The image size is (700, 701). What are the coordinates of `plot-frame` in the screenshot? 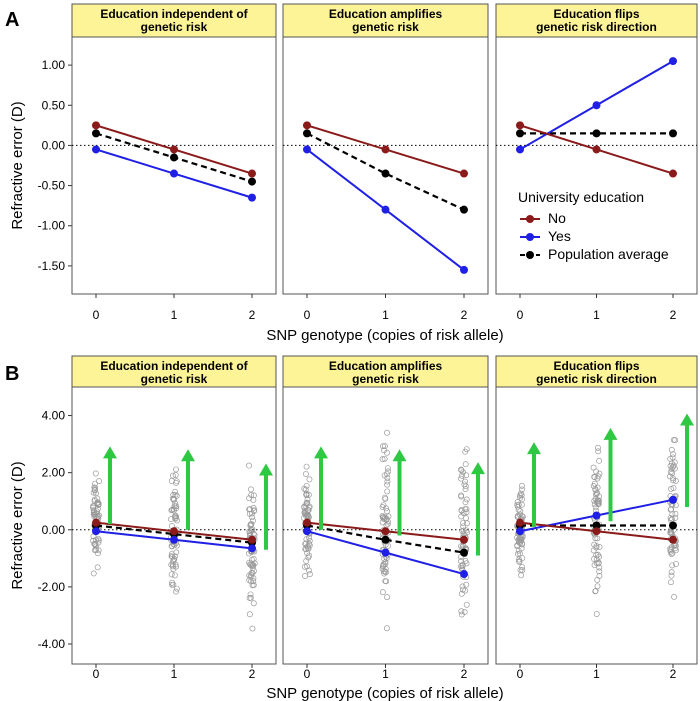 It's located at (174, 525).